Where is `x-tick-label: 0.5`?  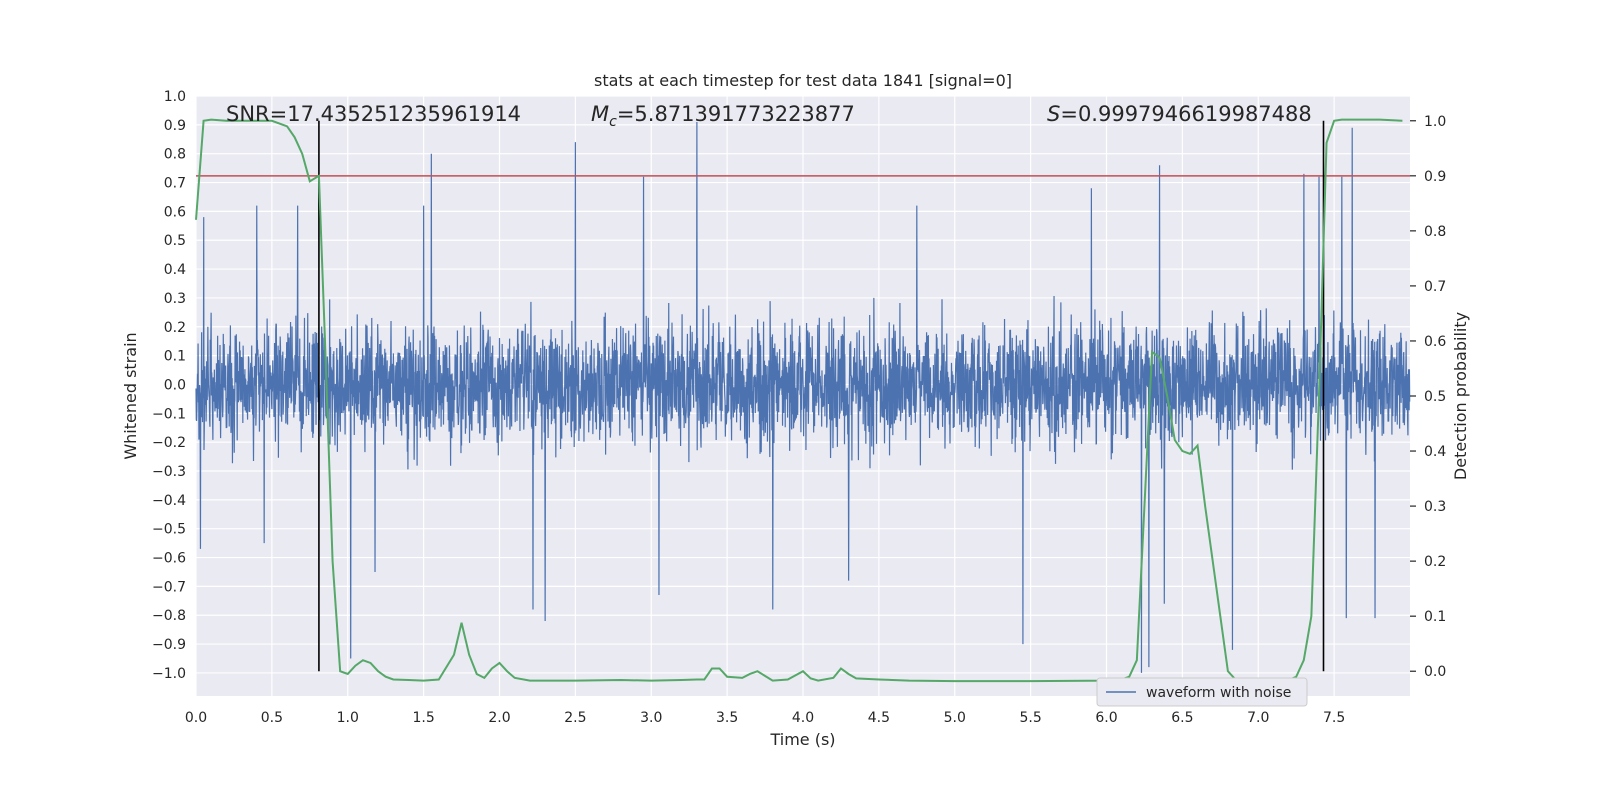 x-tick-label: 0.5 is located at coordinates (272, 718).